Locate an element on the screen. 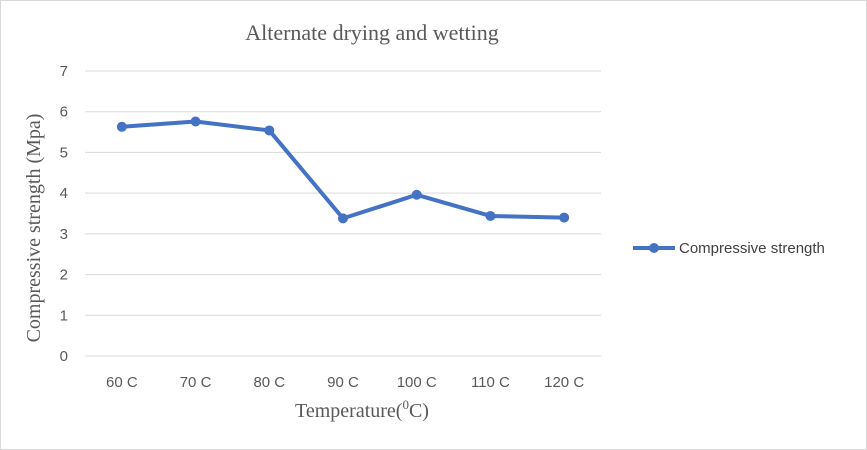 The width and height of the screenshot is (867, 450). x-axis-ticks: 60 C 70 C 80 C 90 C 100 C 110 C 120 C is located at coordinates (345, 382).